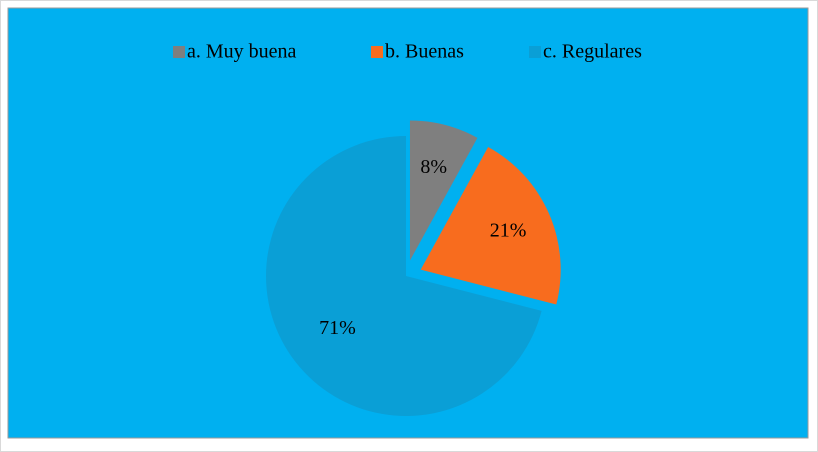 This screenshot has height=452, width=818. I want to click on data-label: 21%, so click(508, 230).